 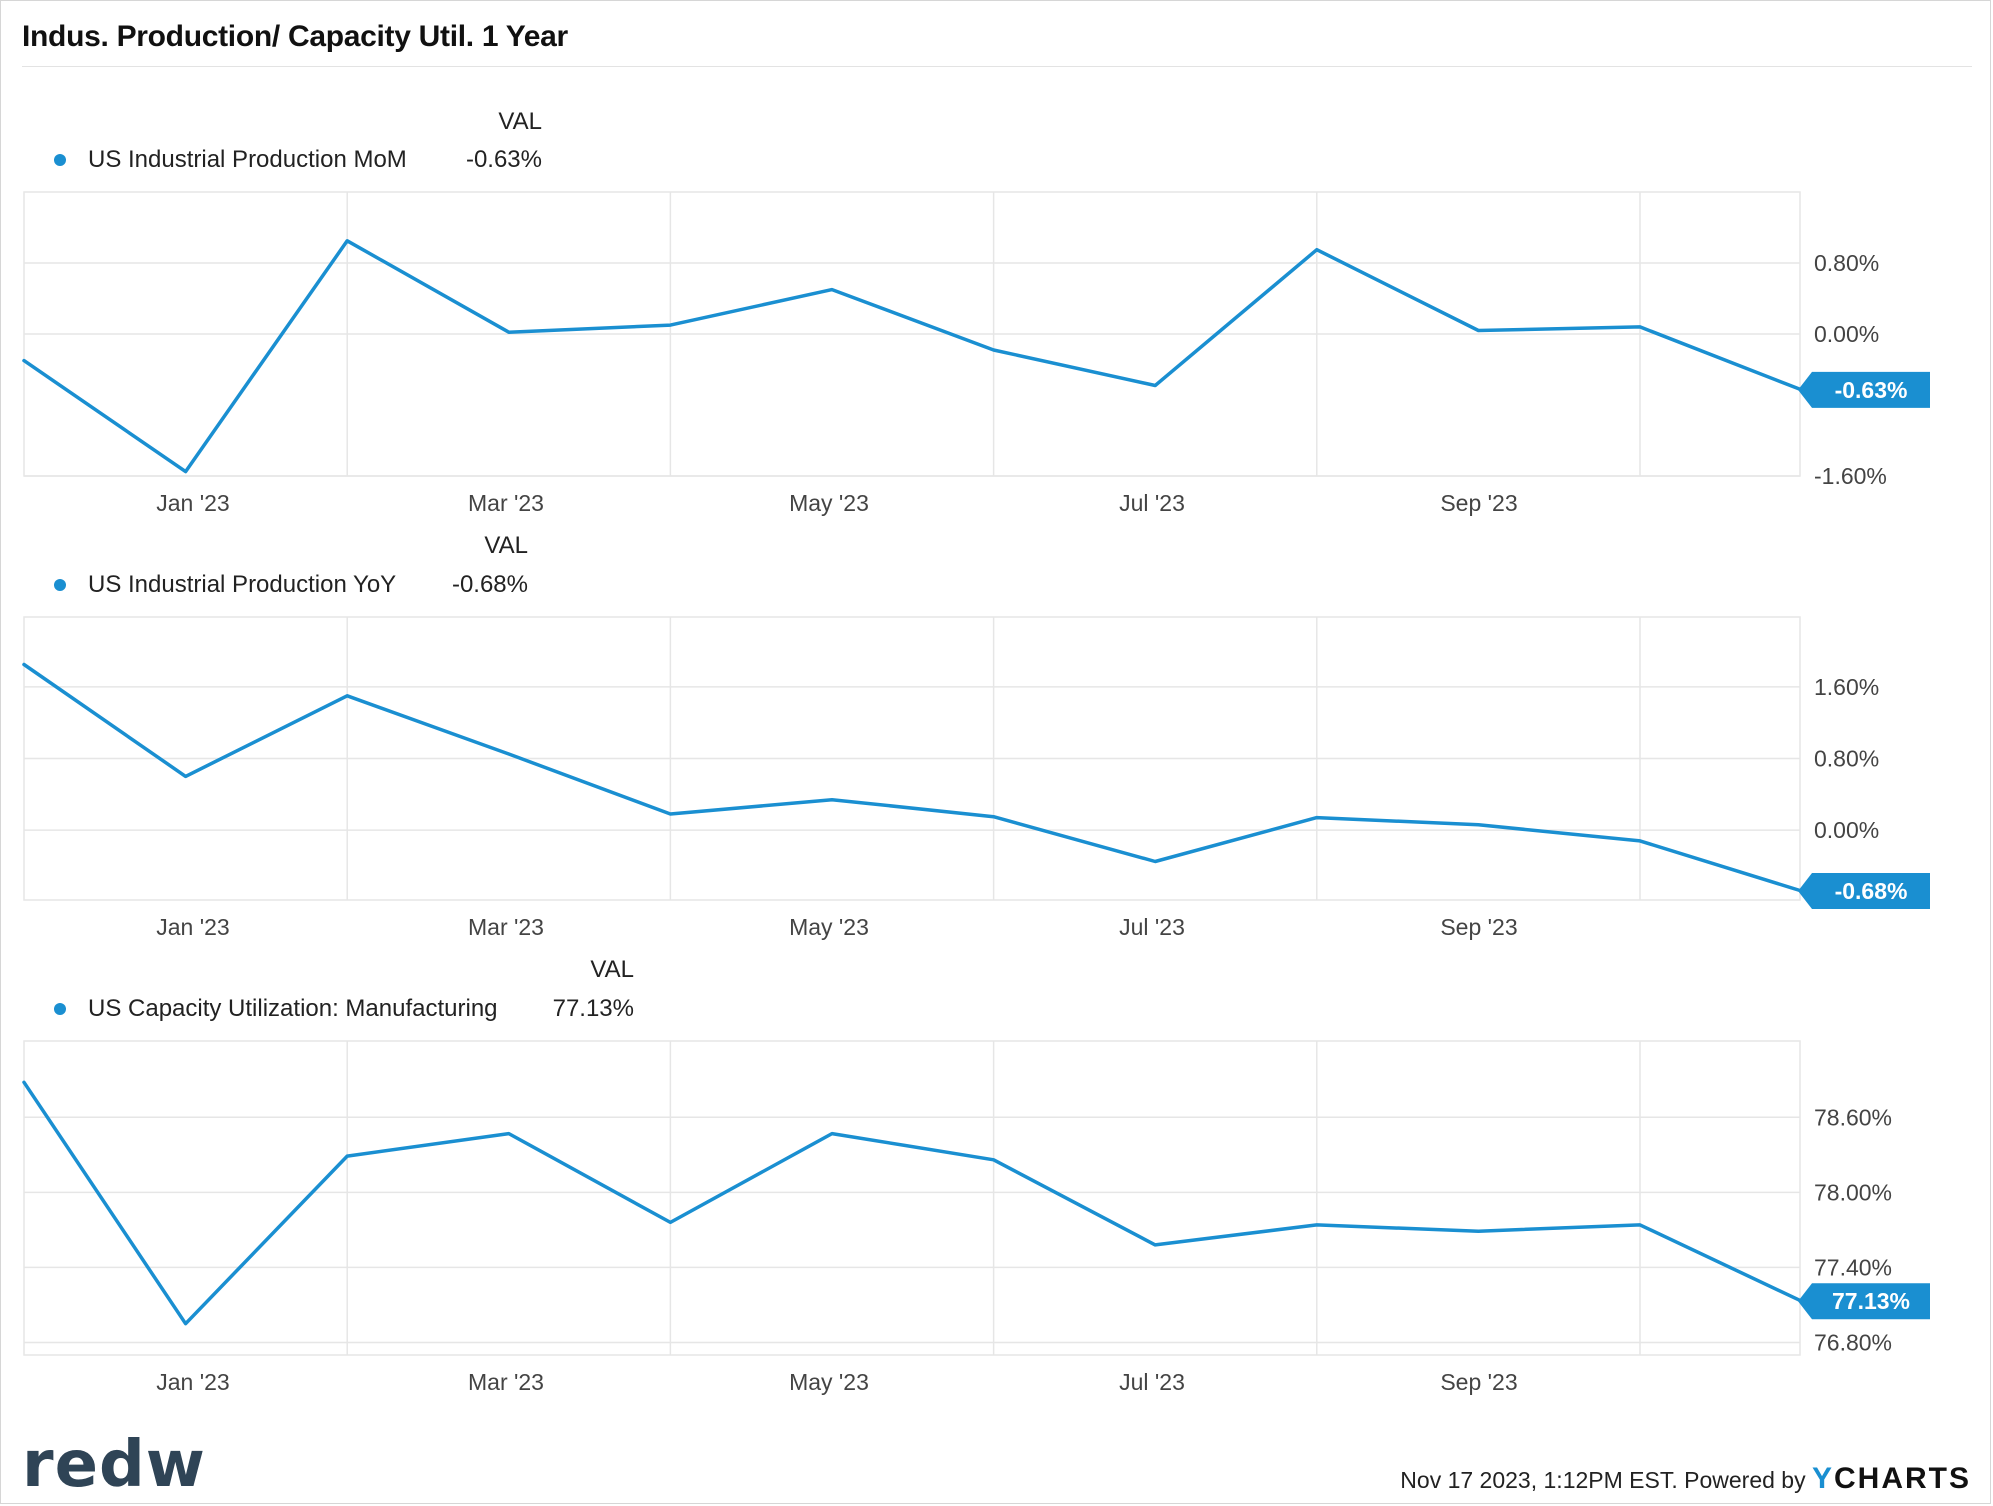 I want to click on last-value-tag-label: -0.68%, so click(x=1871, y=891).